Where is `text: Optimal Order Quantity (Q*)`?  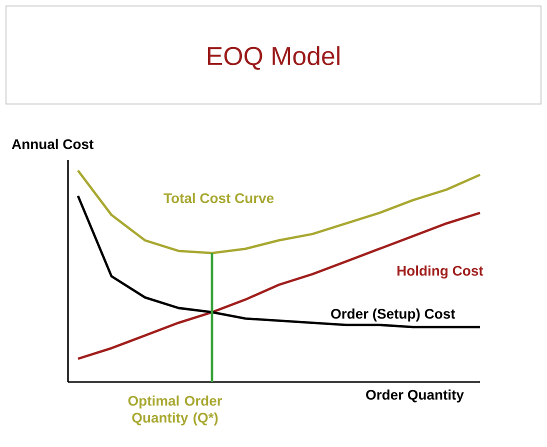 text: Optimal Order Quantity (Q*) is located at coordinates (175, 411).